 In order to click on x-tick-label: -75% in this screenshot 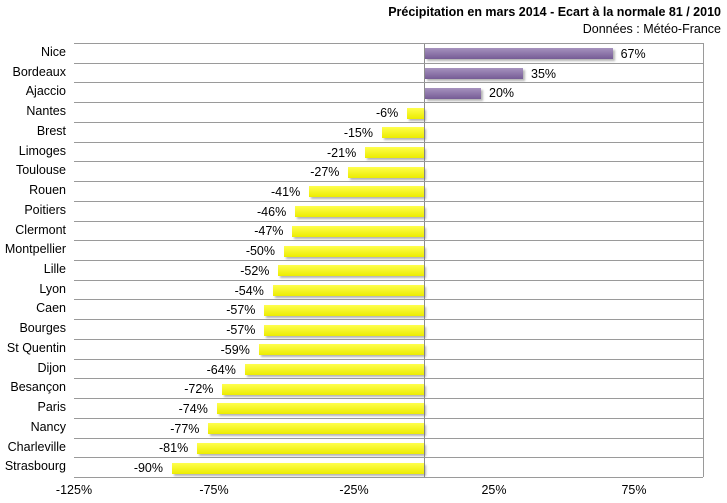, I will do `click(214, 490)`.